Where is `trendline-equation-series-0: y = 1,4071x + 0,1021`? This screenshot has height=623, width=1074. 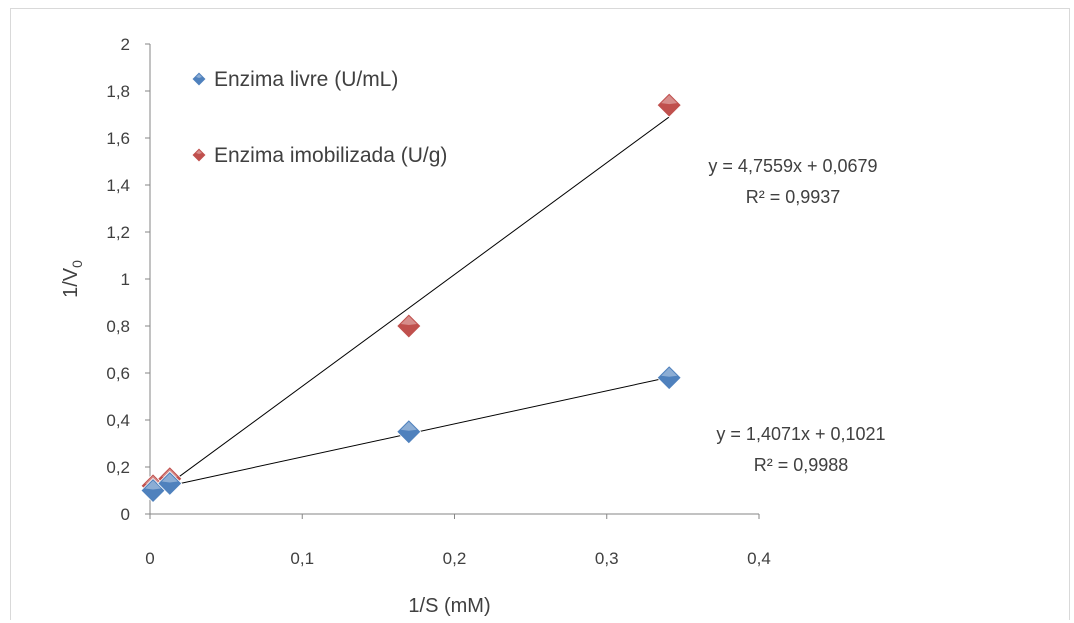 trendline-equation-series-0: y = 1,4071x + 0,1021 is located at coordinates (800, 434).